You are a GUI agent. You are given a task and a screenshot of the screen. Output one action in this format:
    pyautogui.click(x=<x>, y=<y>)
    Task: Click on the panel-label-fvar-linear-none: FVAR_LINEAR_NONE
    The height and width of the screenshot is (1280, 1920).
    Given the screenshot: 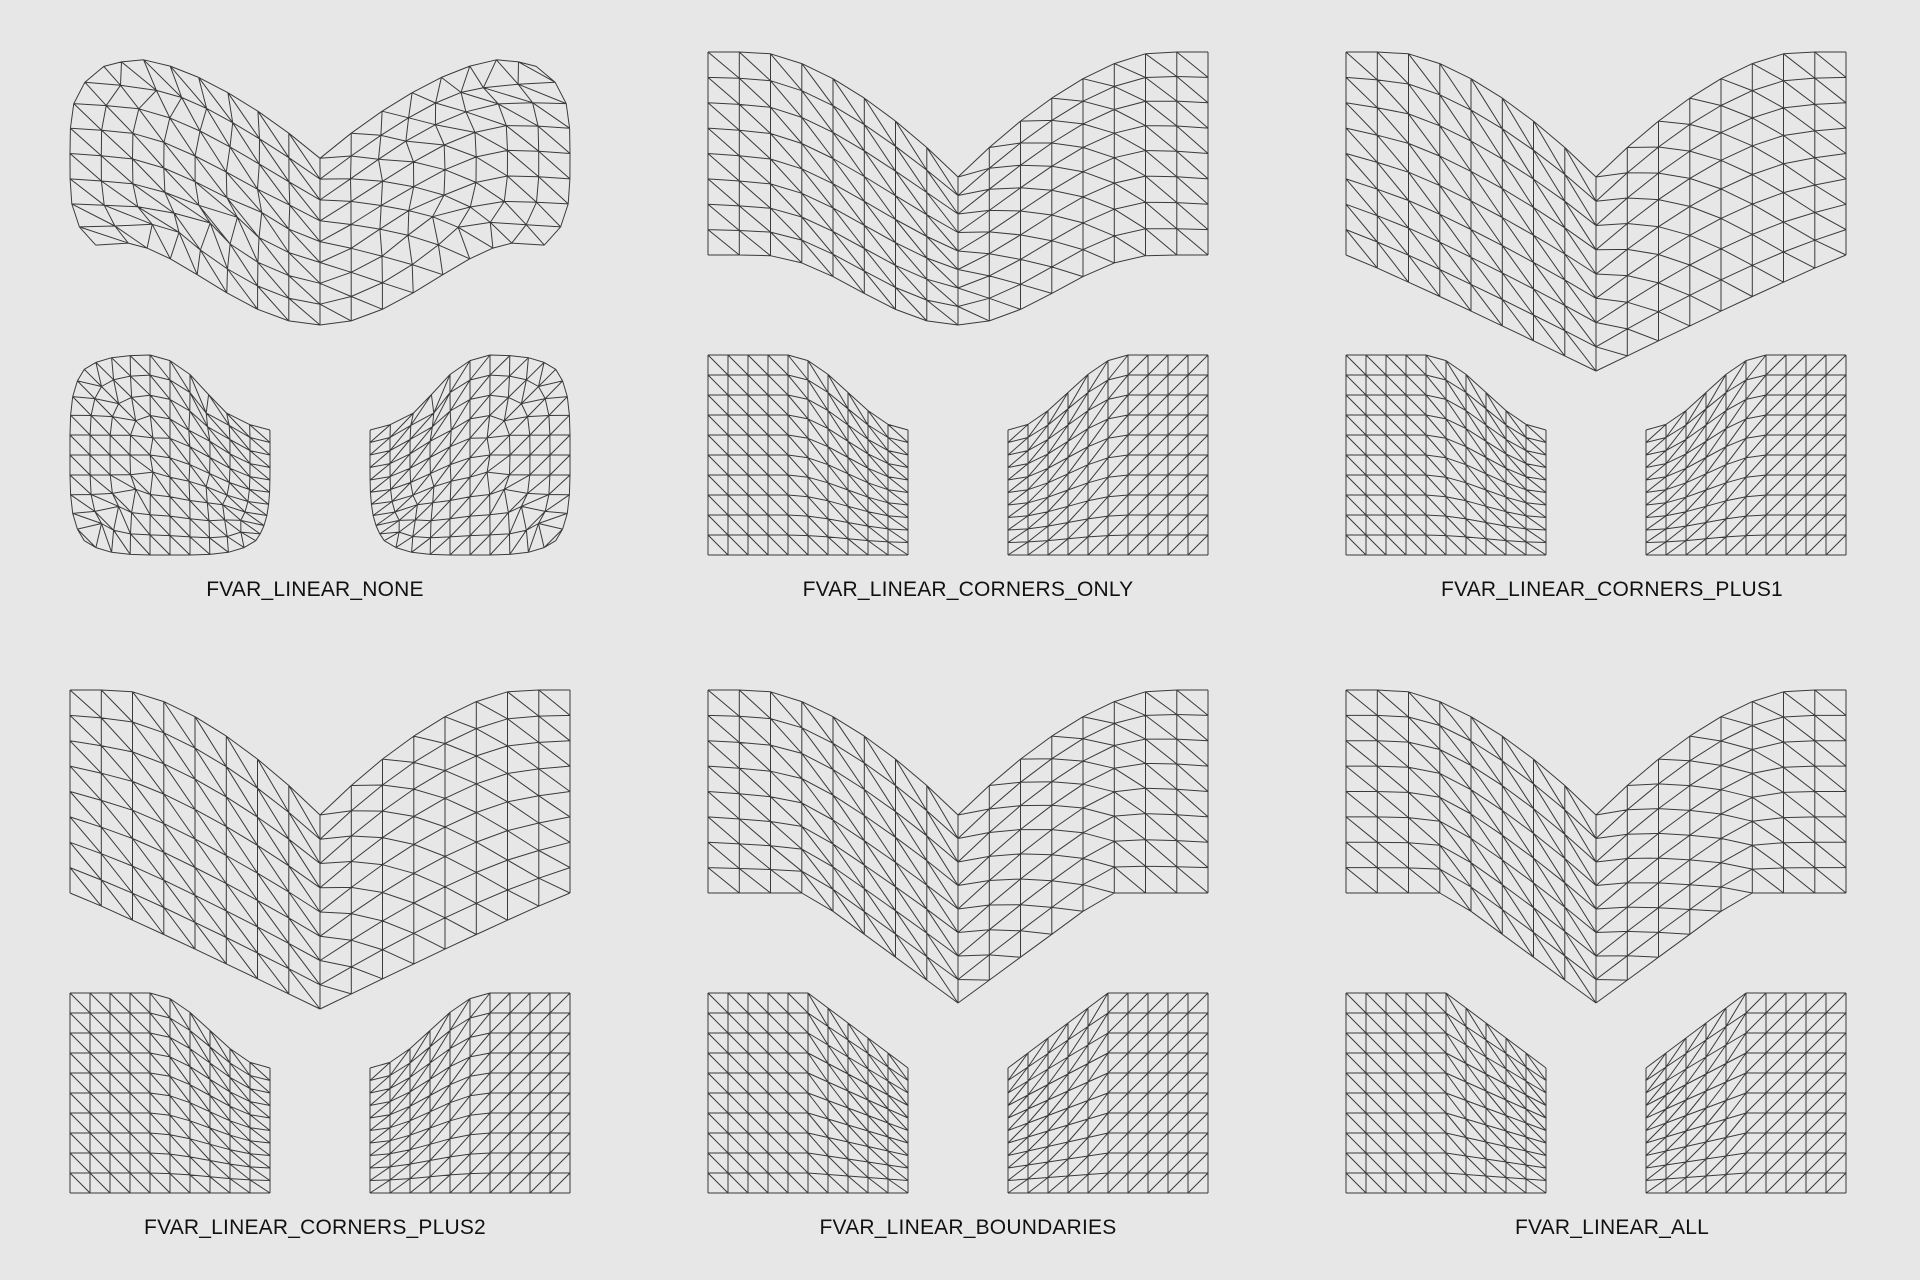 What is the action you would take?
    pyautogui.click(x=315, y=589)
    